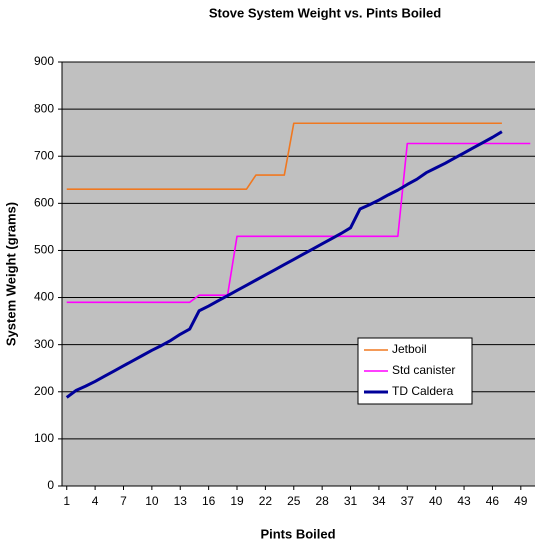 This screenshot has height=553, width=550. Describe the element at coordinates (436, 501) in the screenshot. I see `x-tick-label: 40` at that location.